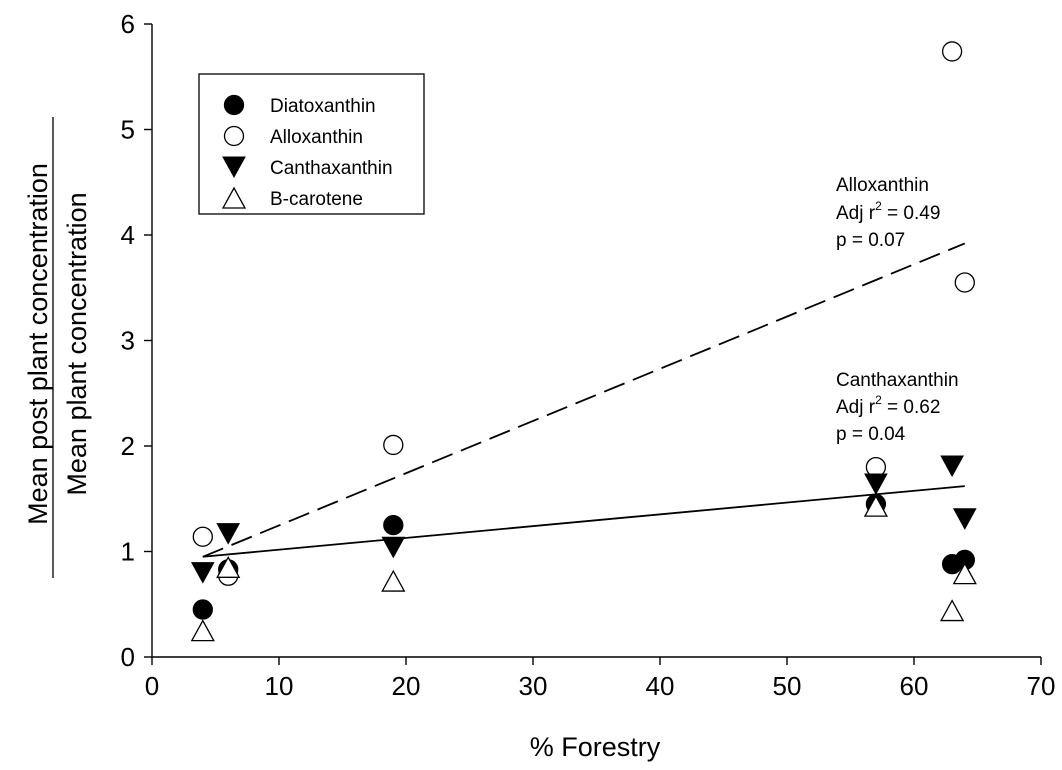 This screenshot has height=770, width=1062. I want to click on y-tick-label: 6, so click(128, 24).